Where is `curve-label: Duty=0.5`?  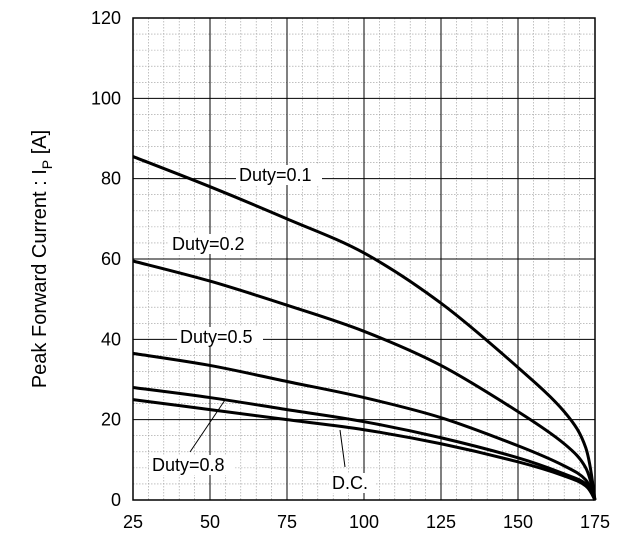
curve-label: Duty=0.5 is located at coordinates (216, 337).